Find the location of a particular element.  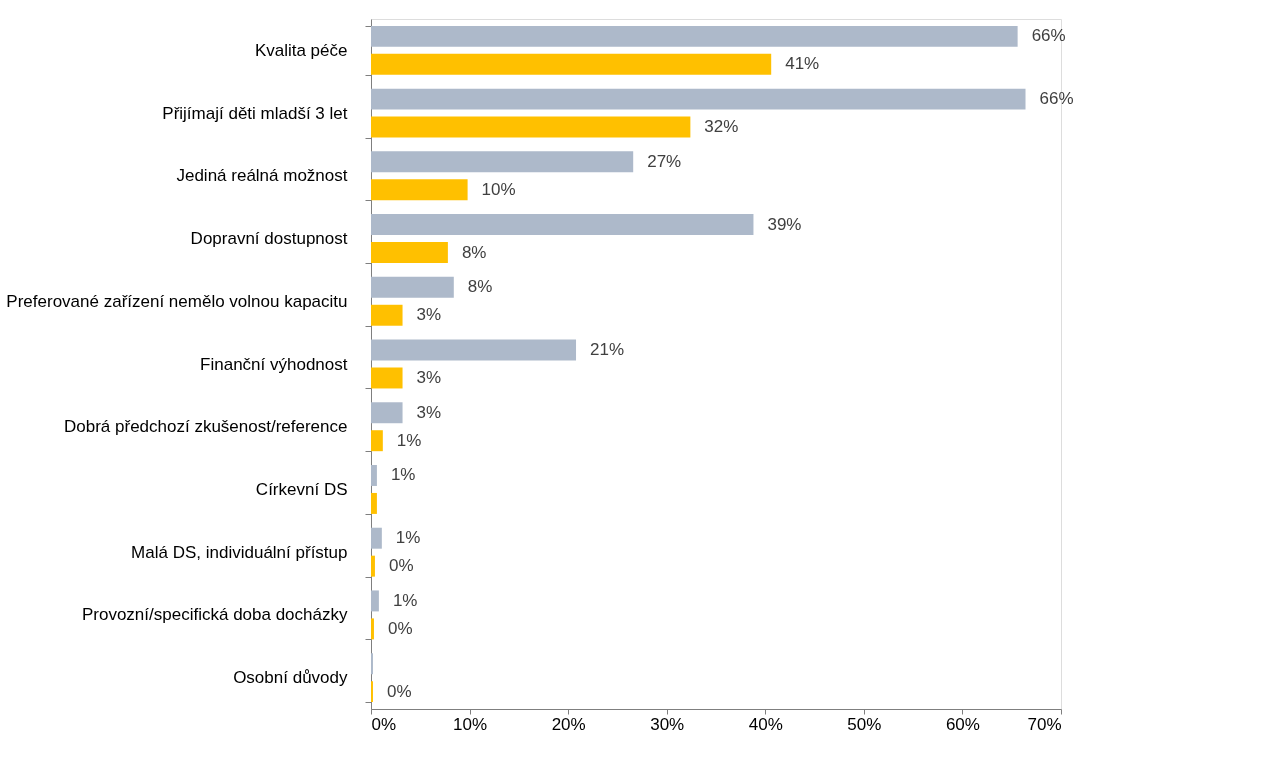

data-label: 41% is located at coordinates (802, 64).